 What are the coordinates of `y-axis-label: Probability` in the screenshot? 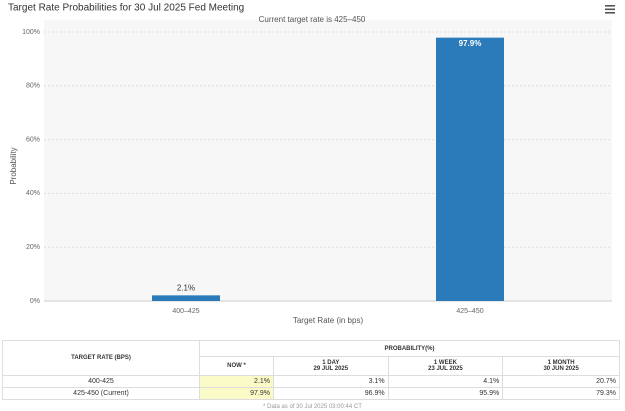 It's located at (13, 165).